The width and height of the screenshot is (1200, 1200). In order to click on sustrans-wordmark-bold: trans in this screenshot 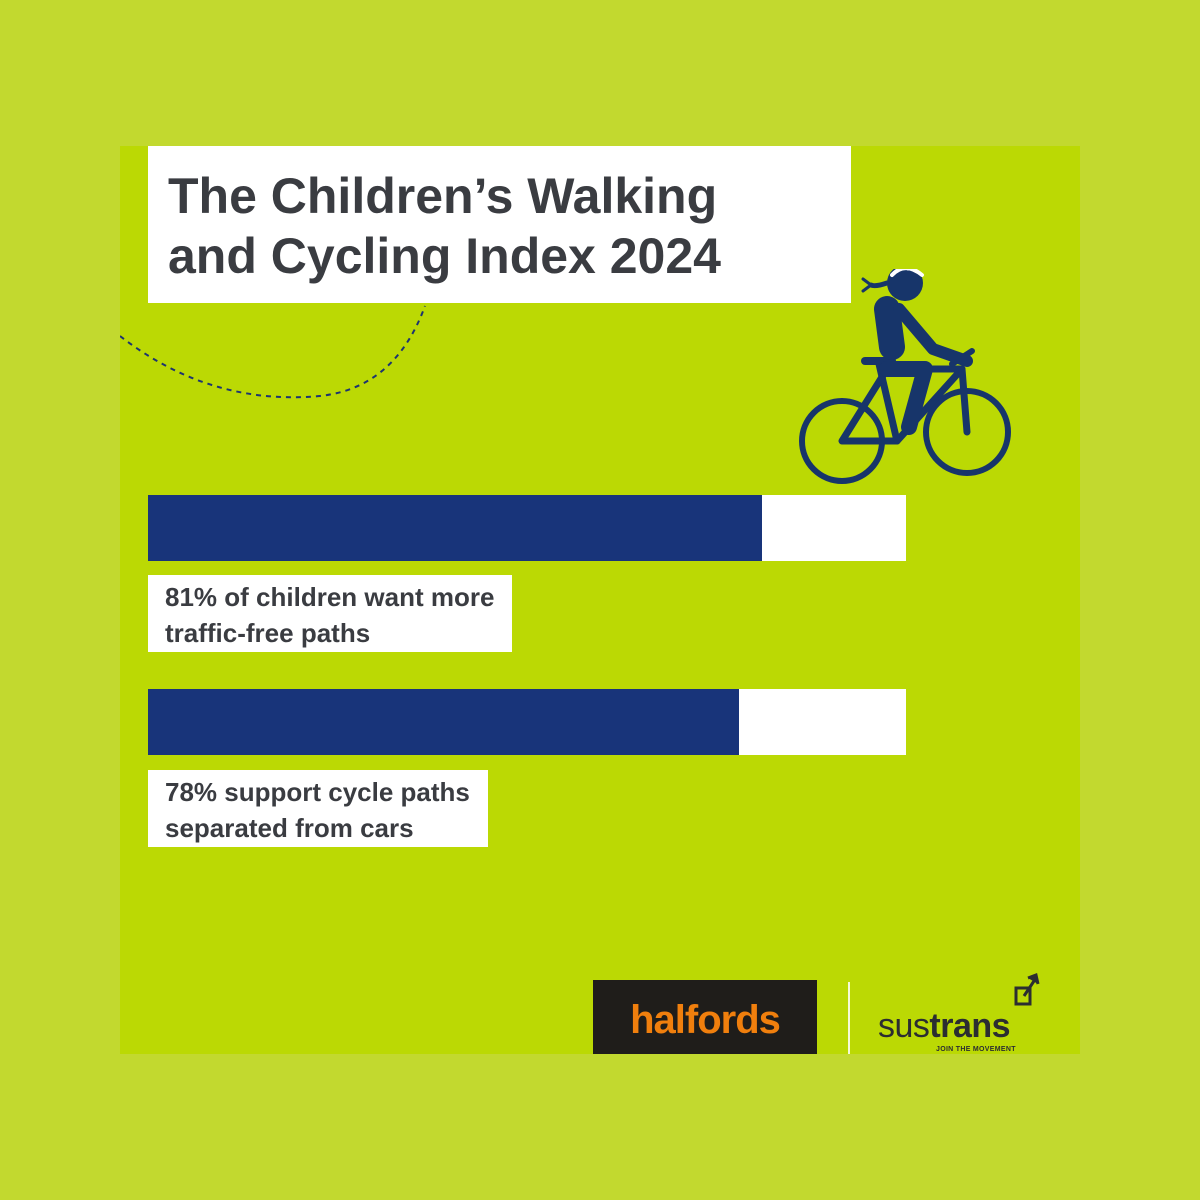, I will do `click(970, 1026)`.